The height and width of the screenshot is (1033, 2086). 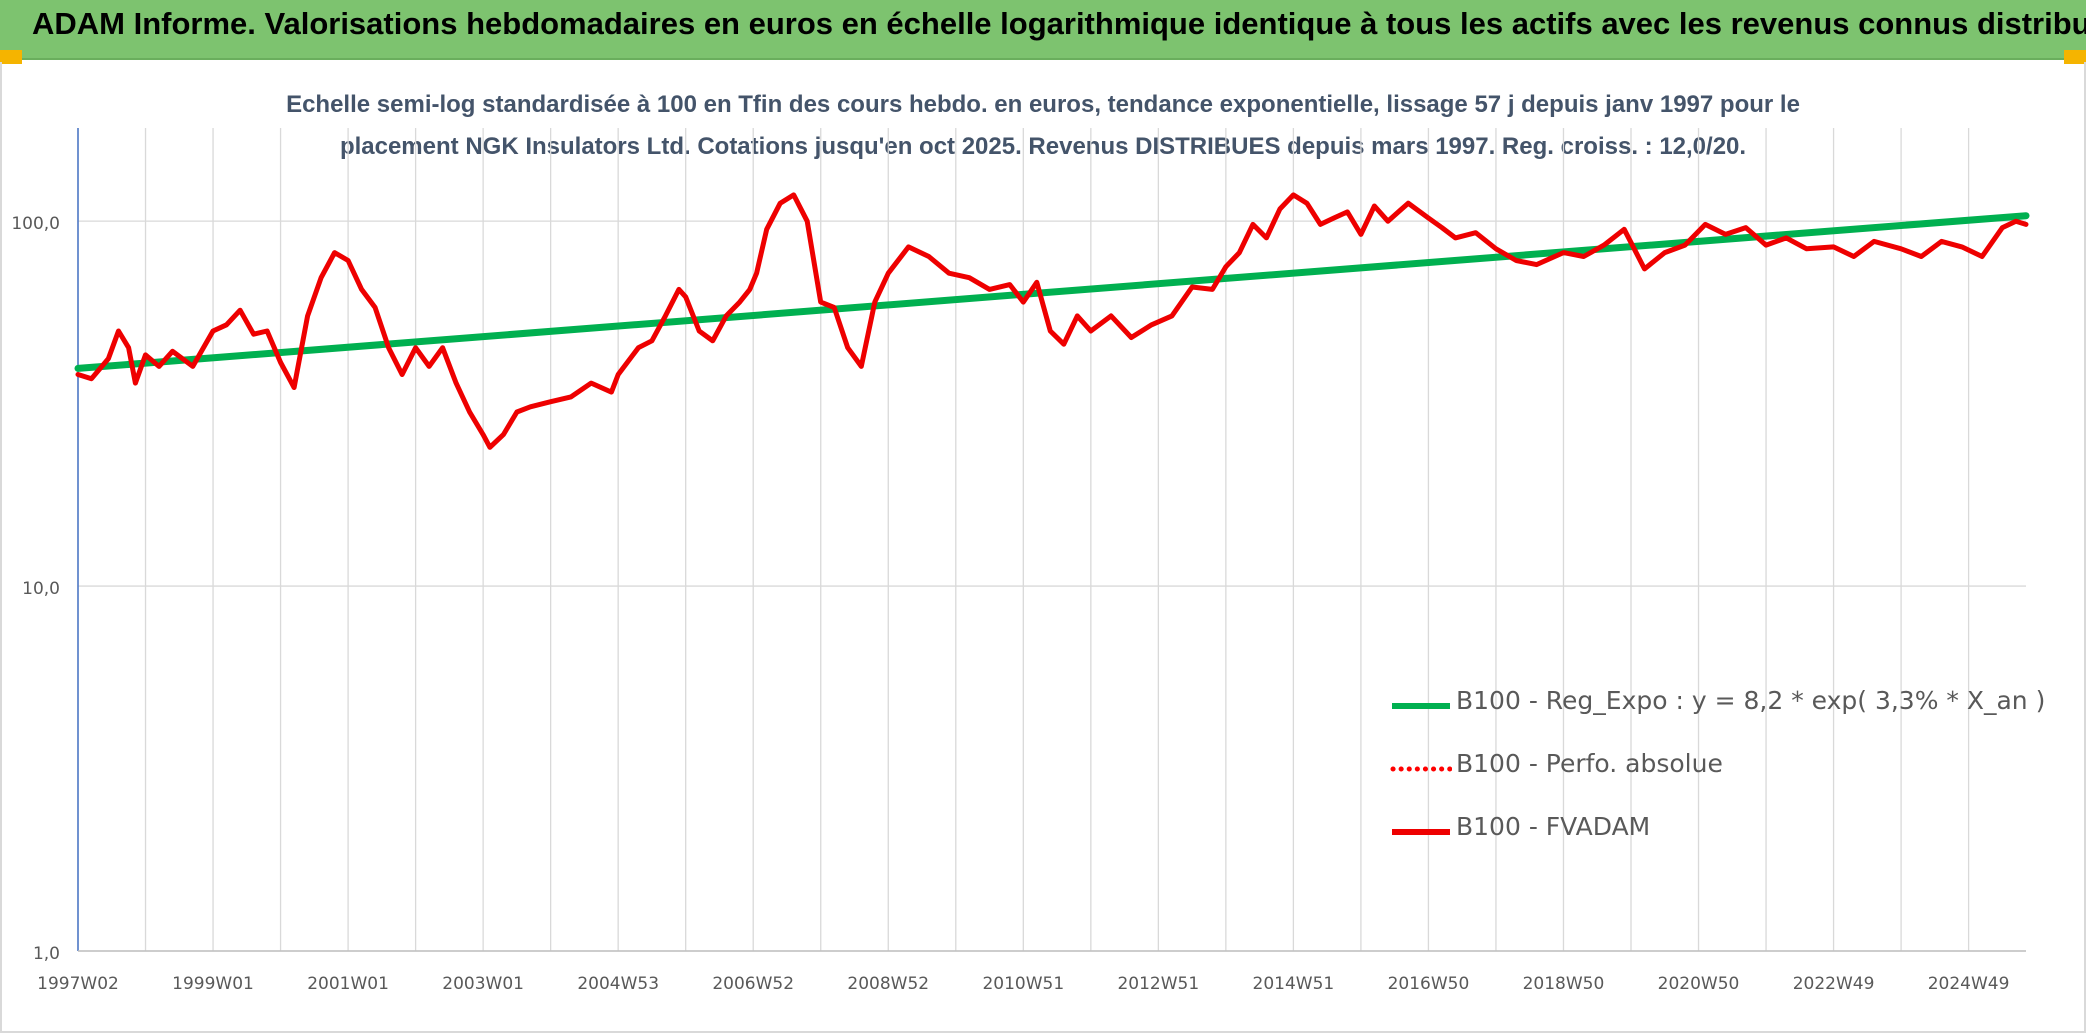 I want to click on x-tick-label-1: 1999W01, so click(x=213, y=984).